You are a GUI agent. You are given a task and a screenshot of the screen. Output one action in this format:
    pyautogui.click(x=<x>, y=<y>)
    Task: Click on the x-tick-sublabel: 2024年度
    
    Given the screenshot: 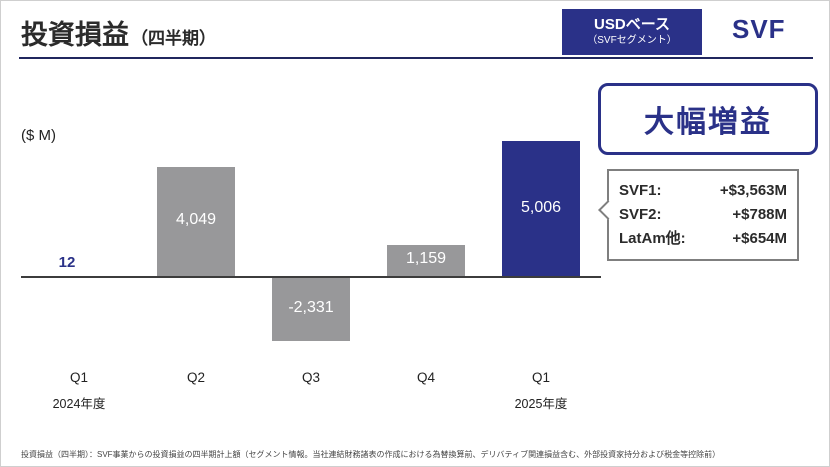 What is the action you would take?
    pyautogui.click(x=79, y=404)
    